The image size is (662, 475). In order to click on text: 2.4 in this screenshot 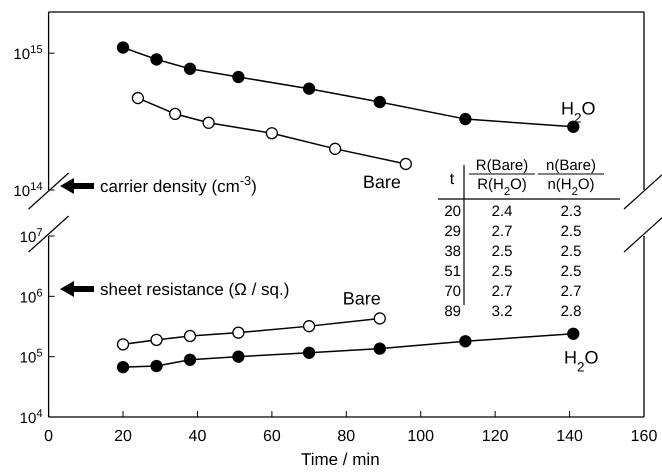, I will do `click(502, 211)`.